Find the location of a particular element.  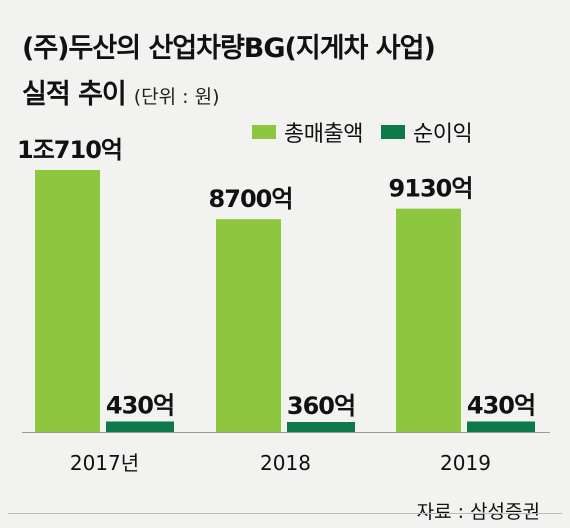

x-axis-line is located at coordinates (286, 432).